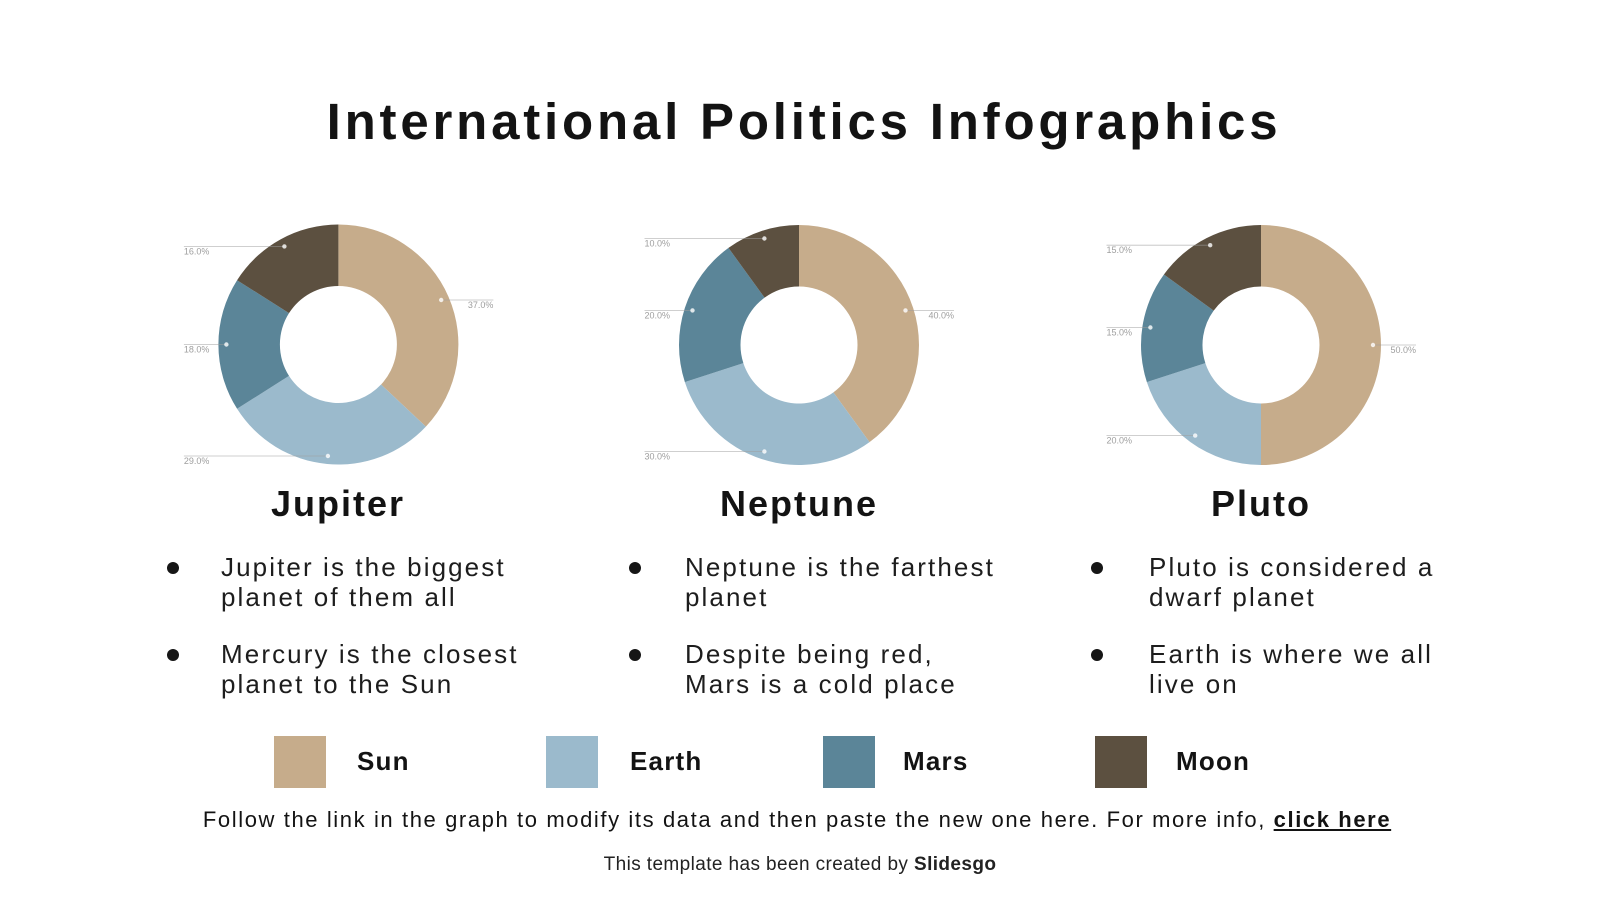 Image resolution: width=1600 pixels, height=900 pixels. I want to click on svg-text: 16.0%, so click(197, 251).